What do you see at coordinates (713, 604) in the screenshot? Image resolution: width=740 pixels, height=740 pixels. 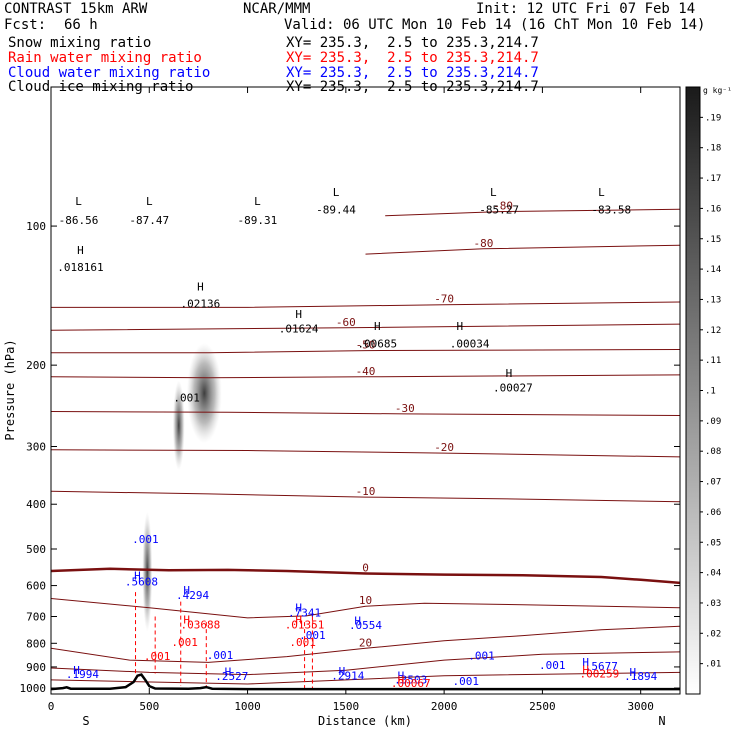 I see `colorbar-tick-label-2: .03` at bounding box center [713, 604].